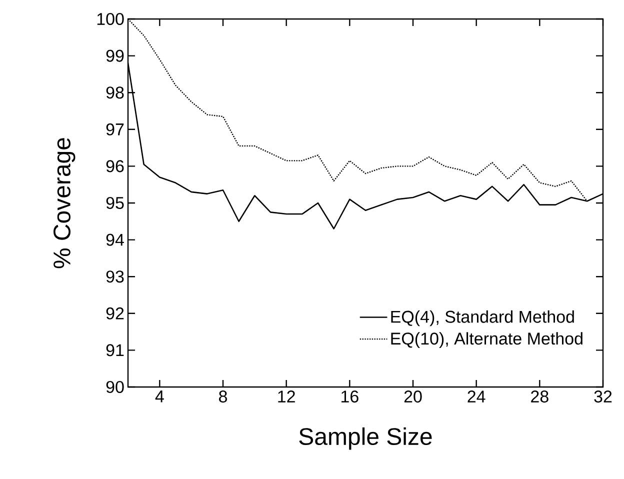 The height and width of the screenshot is (479, 624). Describe the element at coordinates (115, 129) in the screenshot. I see `y-tick-label: 97` at that location.